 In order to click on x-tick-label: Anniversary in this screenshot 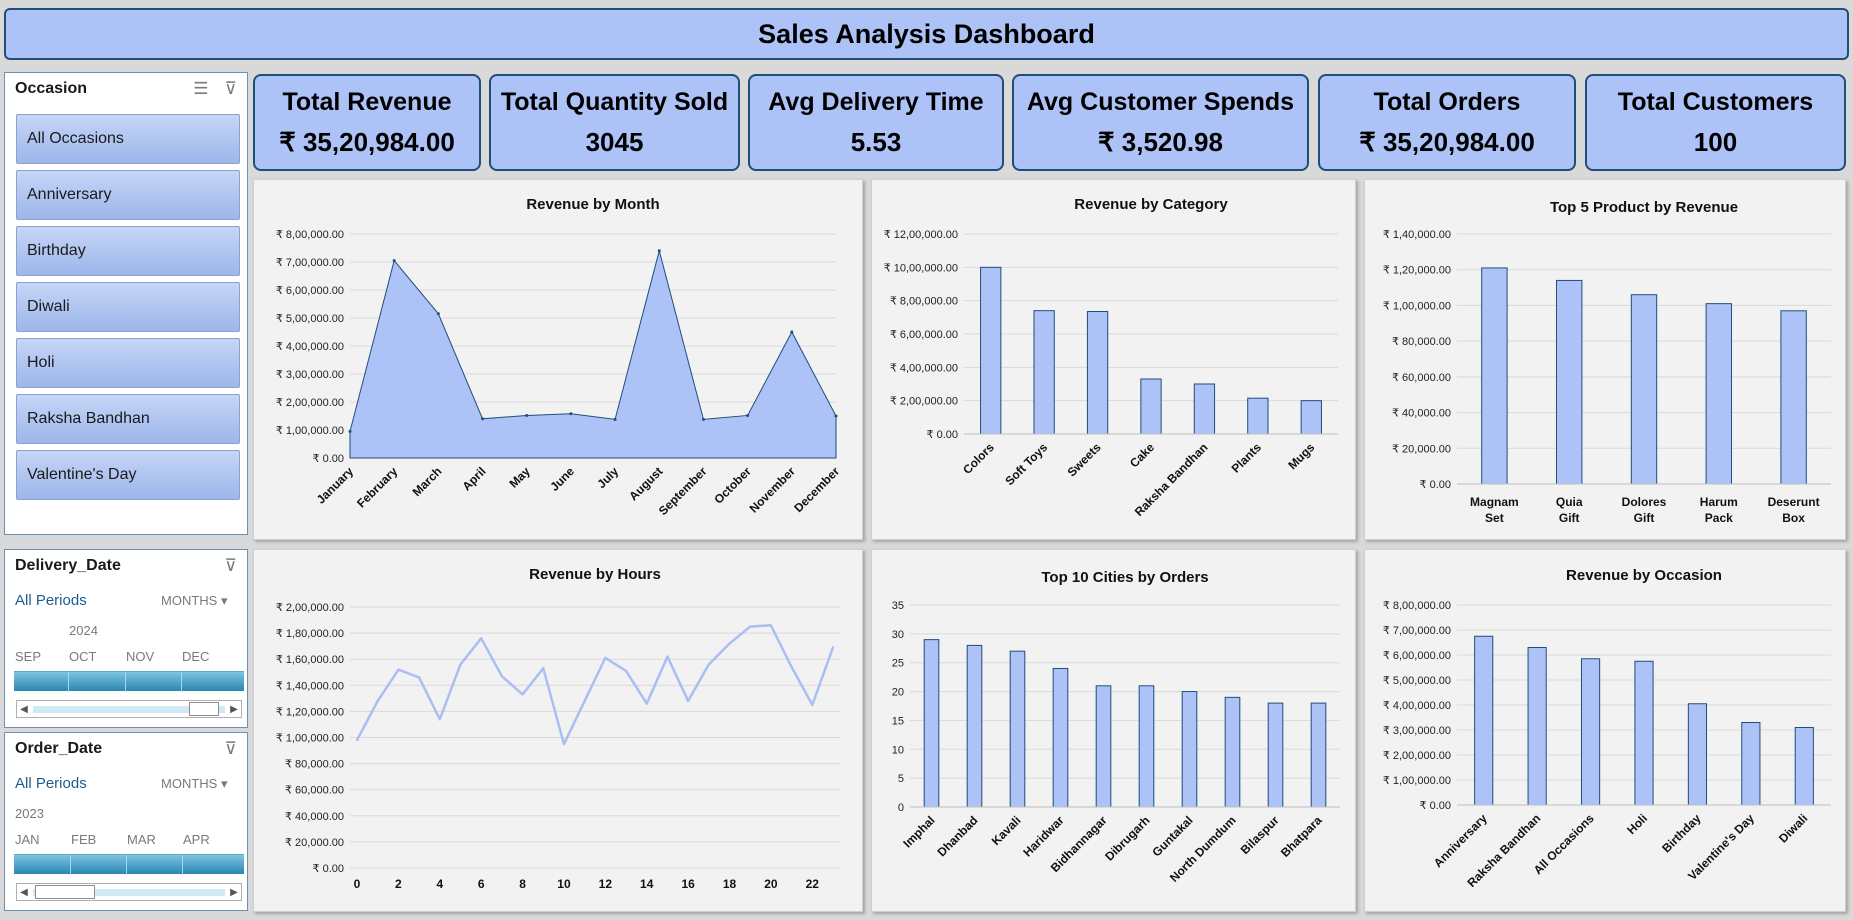, I will do `click(1460, 840)`.